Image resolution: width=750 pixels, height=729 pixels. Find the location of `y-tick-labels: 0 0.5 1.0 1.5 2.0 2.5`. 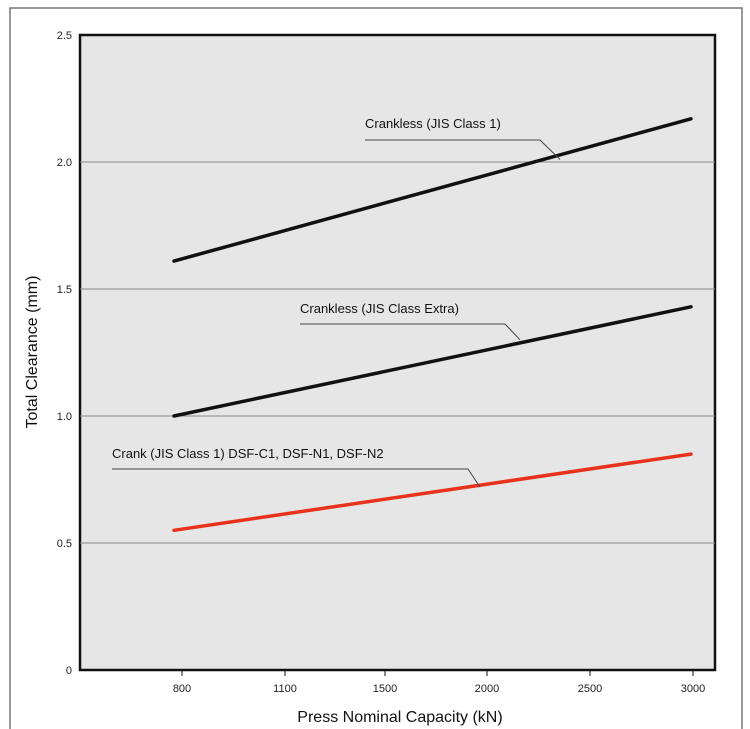

y-tick-labels: 0 0.5 1.0 1.5 2.0 2.5 is located at coordinates (64, 353).